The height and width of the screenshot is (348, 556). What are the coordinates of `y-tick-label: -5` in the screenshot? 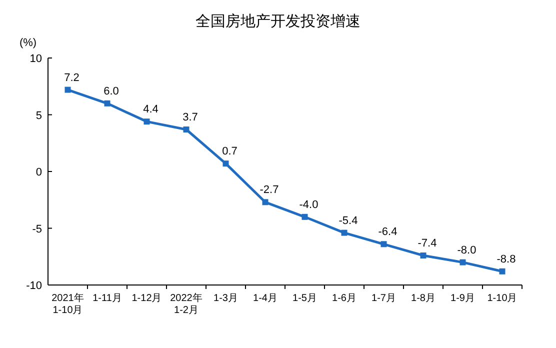 It's located at (37, 229).